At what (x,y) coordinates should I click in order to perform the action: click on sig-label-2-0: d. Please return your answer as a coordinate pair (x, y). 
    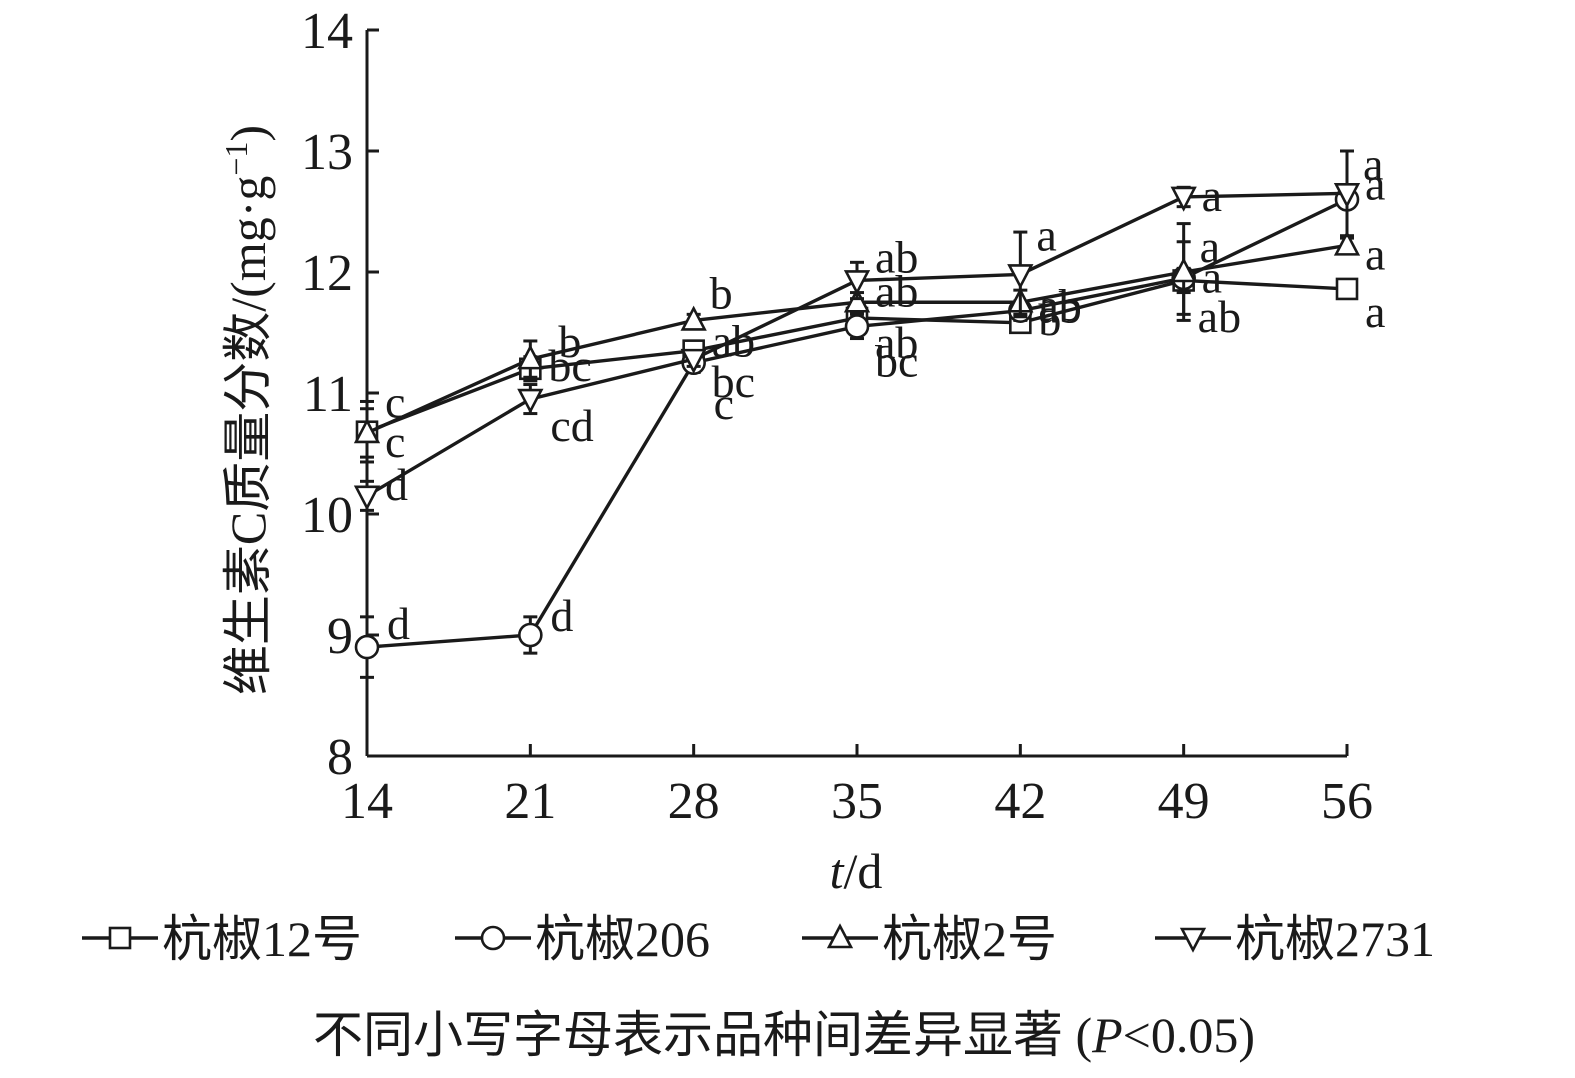
    Looking at the image, I should click on (398, 623).